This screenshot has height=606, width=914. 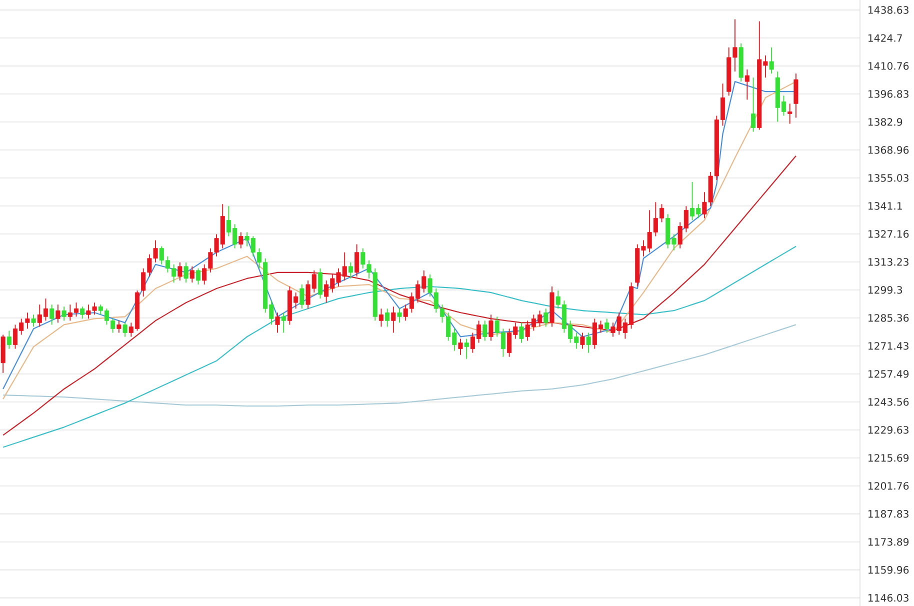 What do you see at coordinates (888, 514) in the screenshot?
I see `y-tick-label: 1187.83` at bounding box center [888, 514].